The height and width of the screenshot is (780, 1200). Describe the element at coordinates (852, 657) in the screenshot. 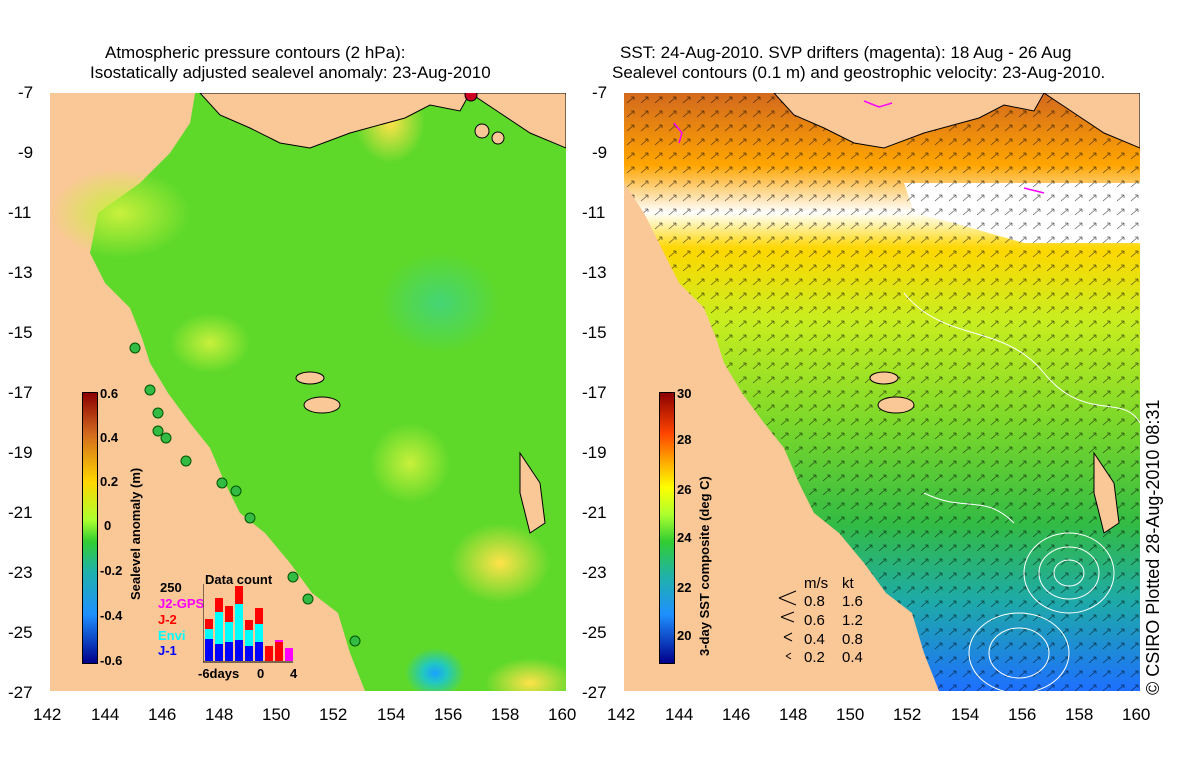

I see `velocity-kt: 0.4` at that location.